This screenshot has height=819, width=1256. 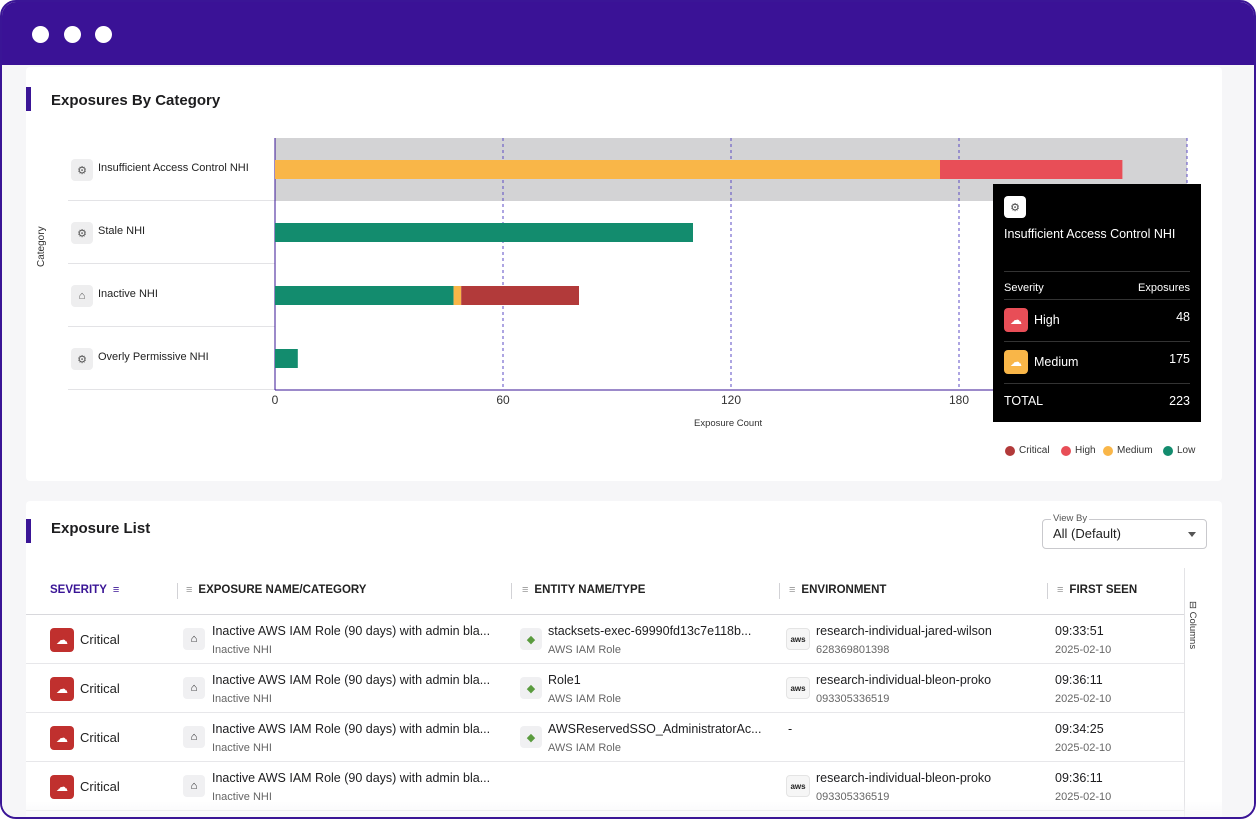 I want to click on header-first-seen-label: FIRST SEEN, so click(x=1103, y=590).